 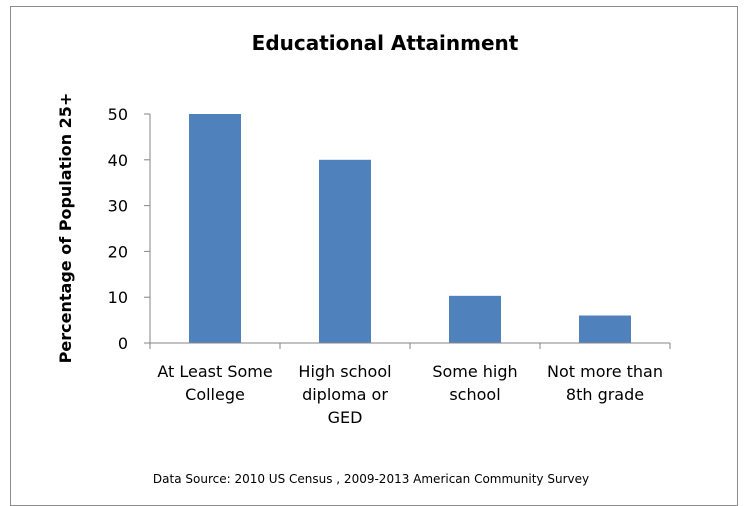 What do you see at coordinates (123, 343) in the screenshot?
I see `y-tick-label: 0` at bounding box center [123, 343].